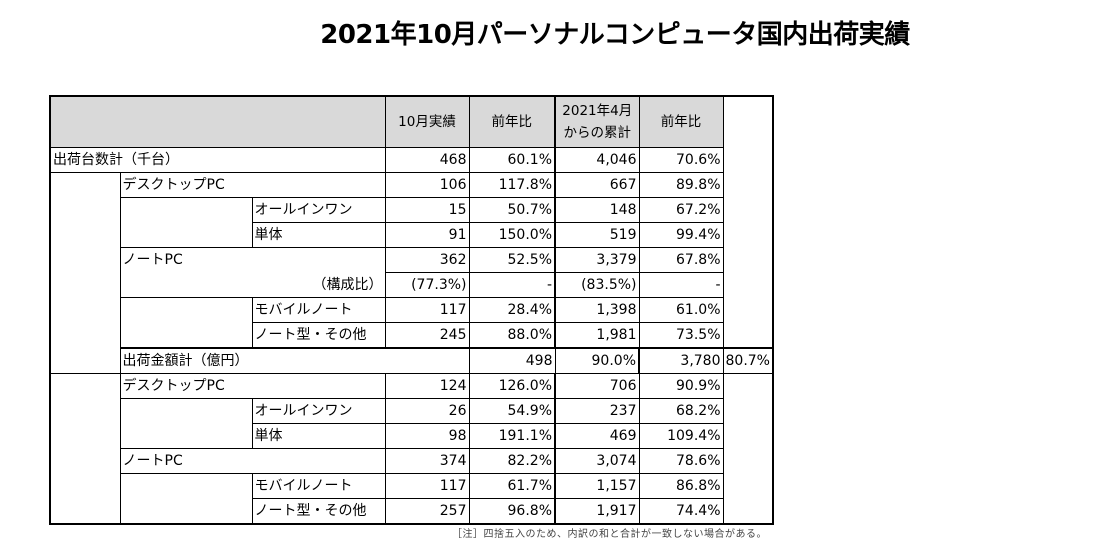 This screenshot has width=1108, height=552. Describe the element at coordinates (597, 461) in the screenshot. I see `value-cell: 3,074` at that location.